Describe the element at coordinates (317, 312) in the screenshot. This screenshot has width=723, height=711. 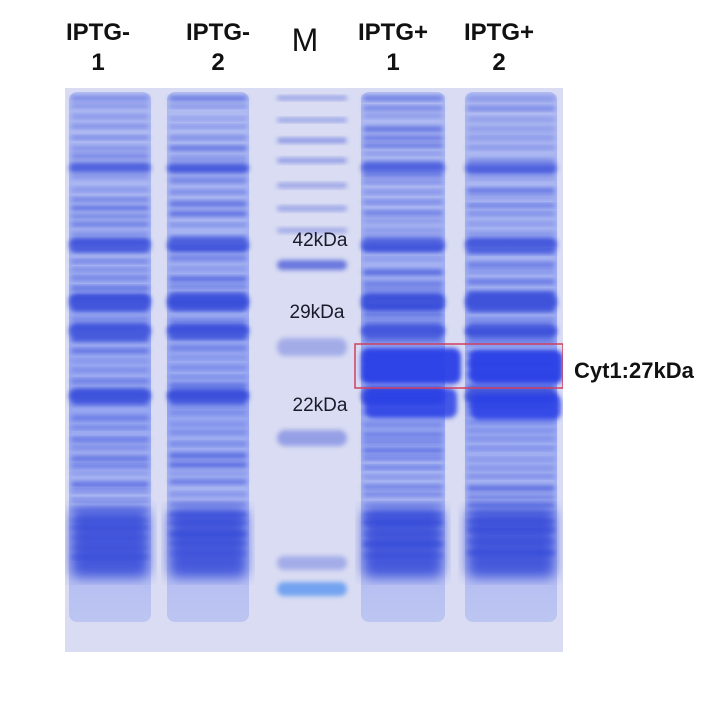
I see `marker-label-29kda: 29kDa` at that location.